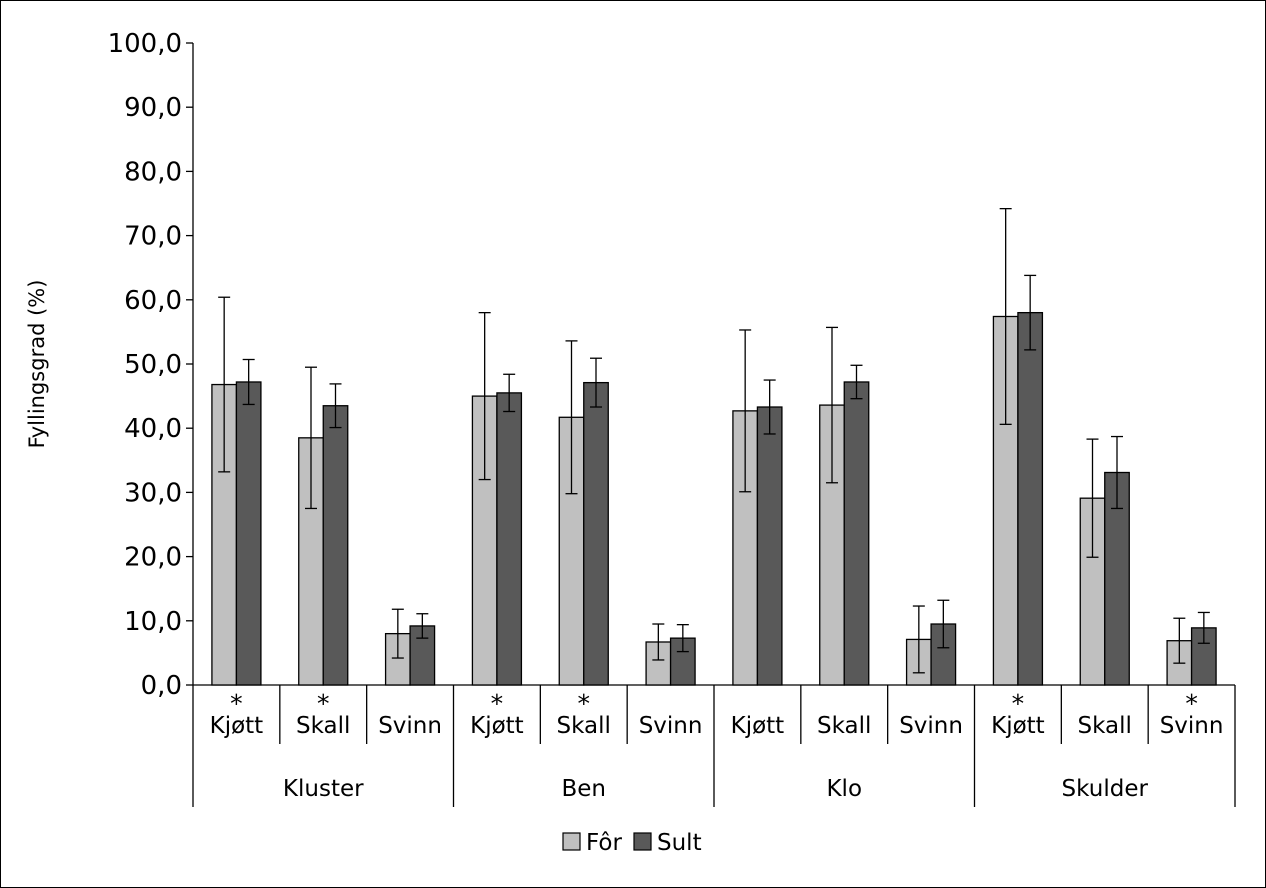 The width and height of the screenshot is (1266, 888). What do you see at coordinates (583, 789) in the screenshot?
I see `group-label: Ben` at bounding box center [583, 789].